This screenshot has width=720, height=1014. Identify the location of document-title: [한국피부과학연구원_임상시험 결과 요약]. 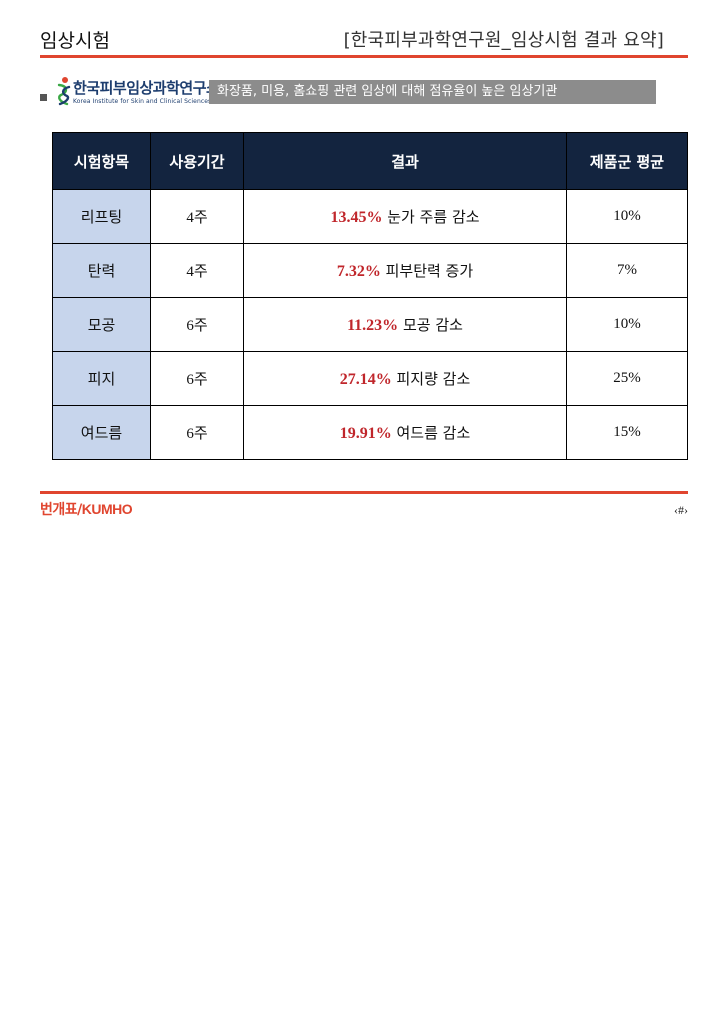
(503, 40).